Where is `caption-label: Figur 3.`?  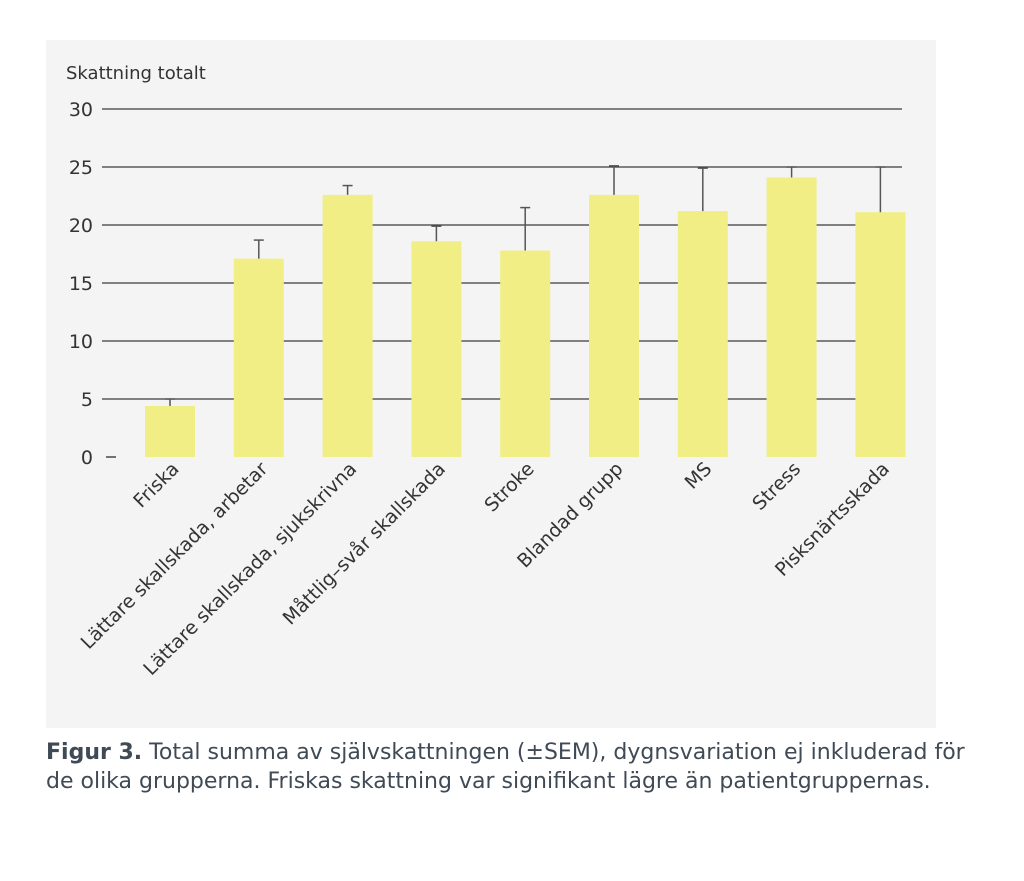
caption-label: Figur 3. is located at coordinates (94, 752).